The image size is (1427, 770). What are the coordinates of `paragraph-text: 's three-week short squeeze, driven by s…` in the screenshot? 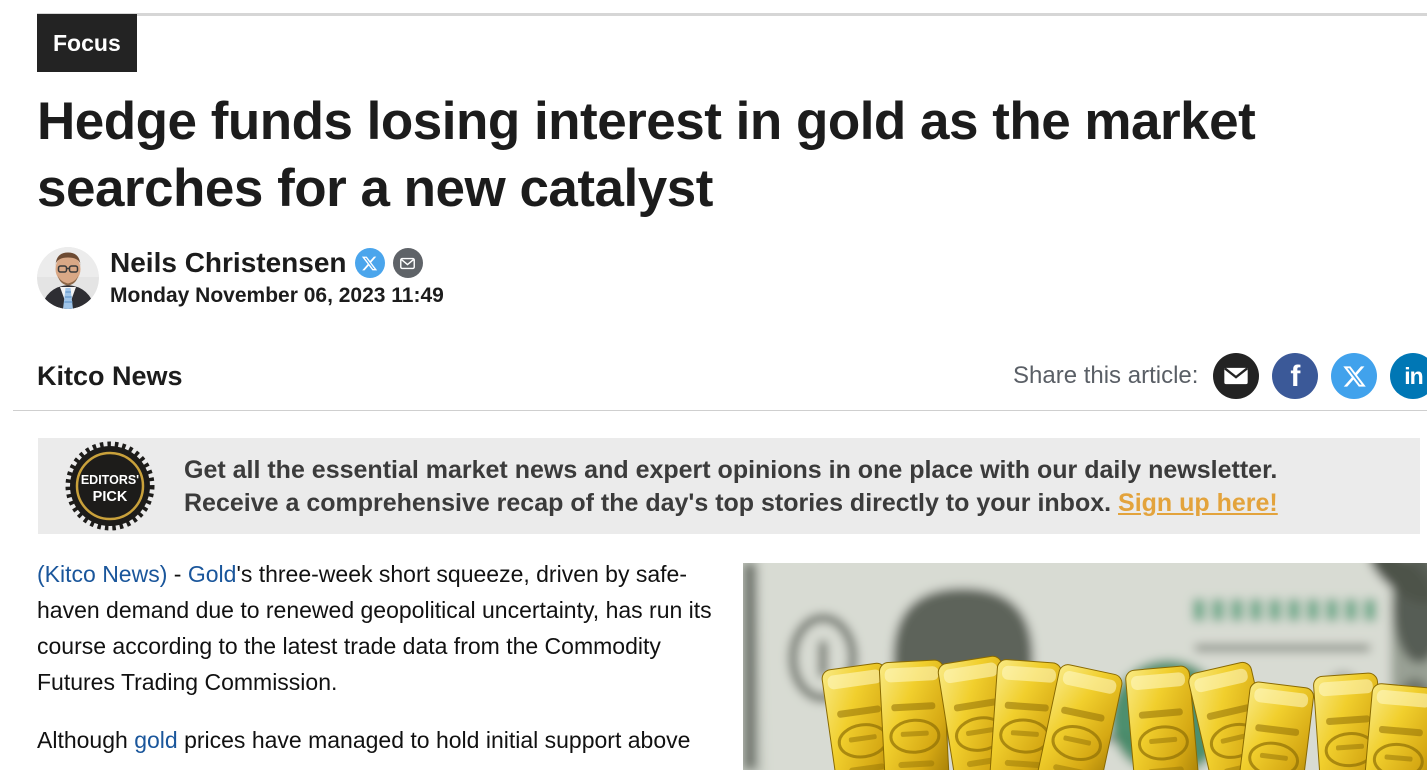 It's located at (374, 628).